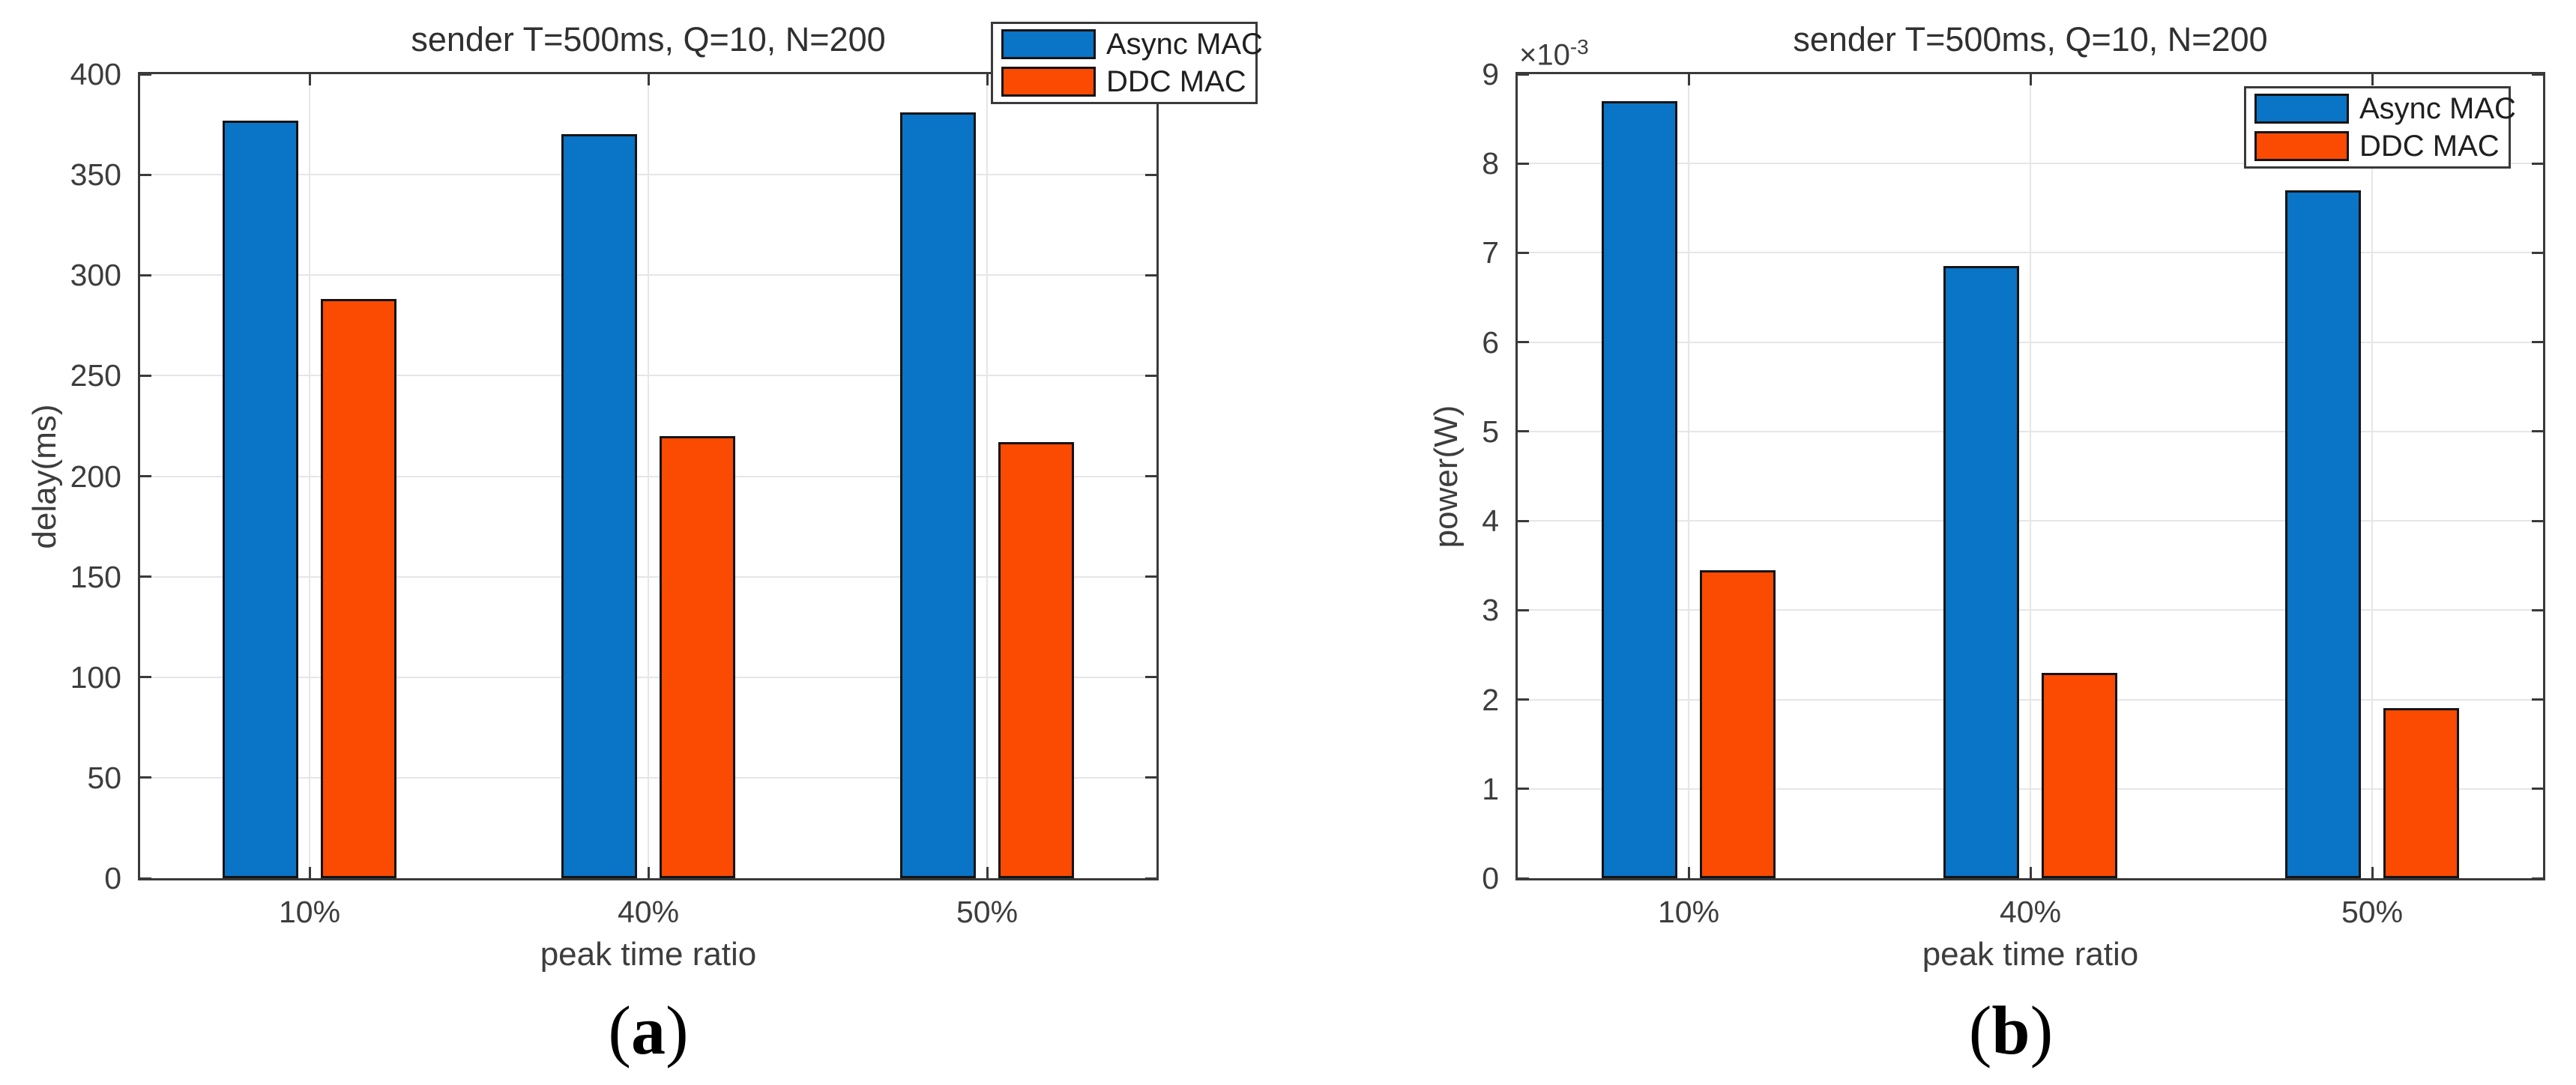  What do you see at coordinates (2031, 39) in the screenshot?
I see `chart-b-title: sender T=500ms, Q=10, N=200` at bounding box center [2031, 39].